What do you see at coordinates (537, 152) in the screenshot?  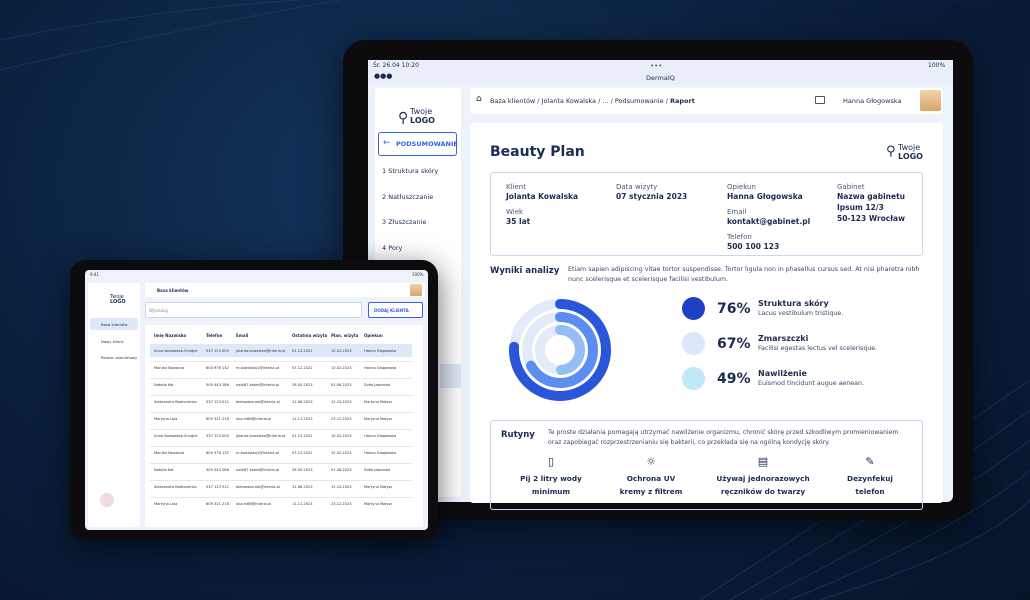 I see `report-title: Beauty Plan` at bounding box center [537, 152].